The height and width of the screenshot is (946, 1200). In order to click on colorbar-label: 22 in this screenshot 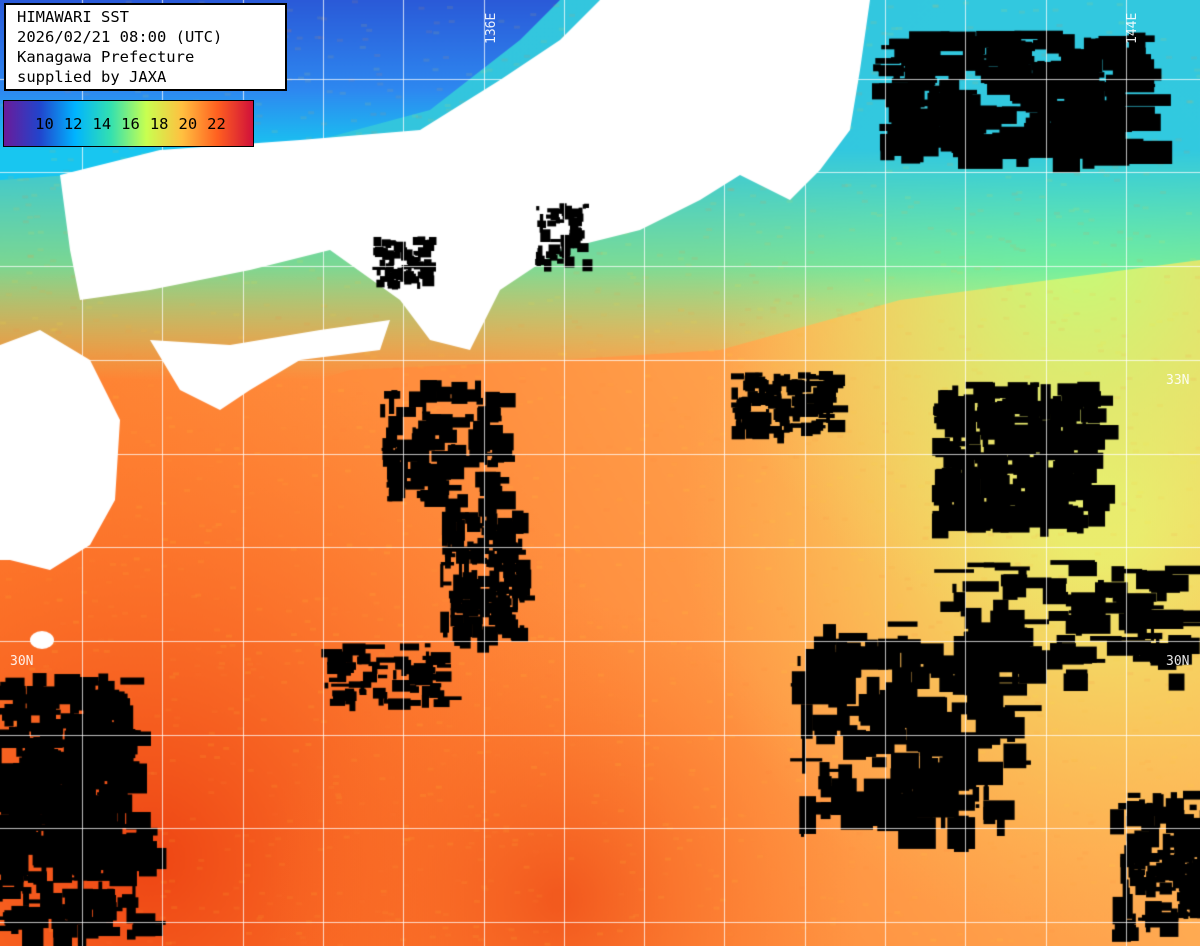, I will do `click(216, 124)`.